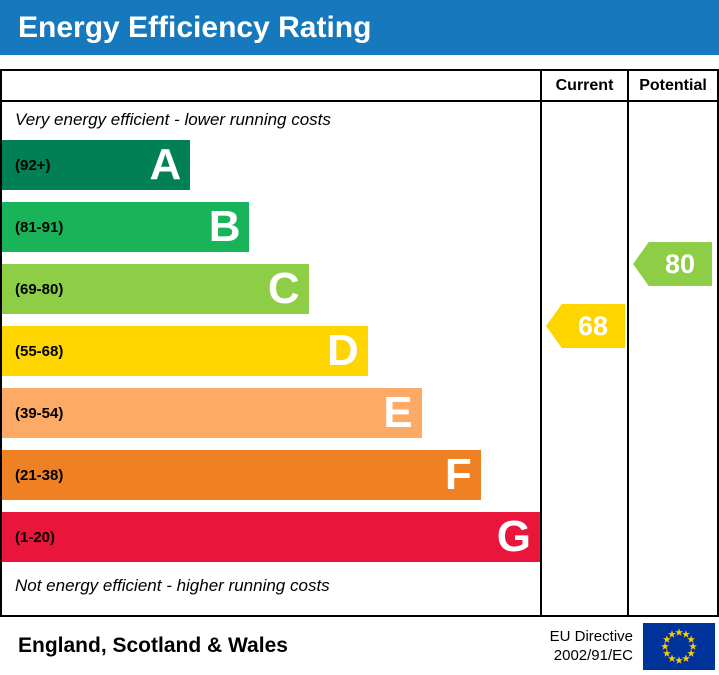 This screenshot has width=719, height=675. Describe the element at coordinates (165, 164) in the screenshot. I see `band-letter: A` at that location.